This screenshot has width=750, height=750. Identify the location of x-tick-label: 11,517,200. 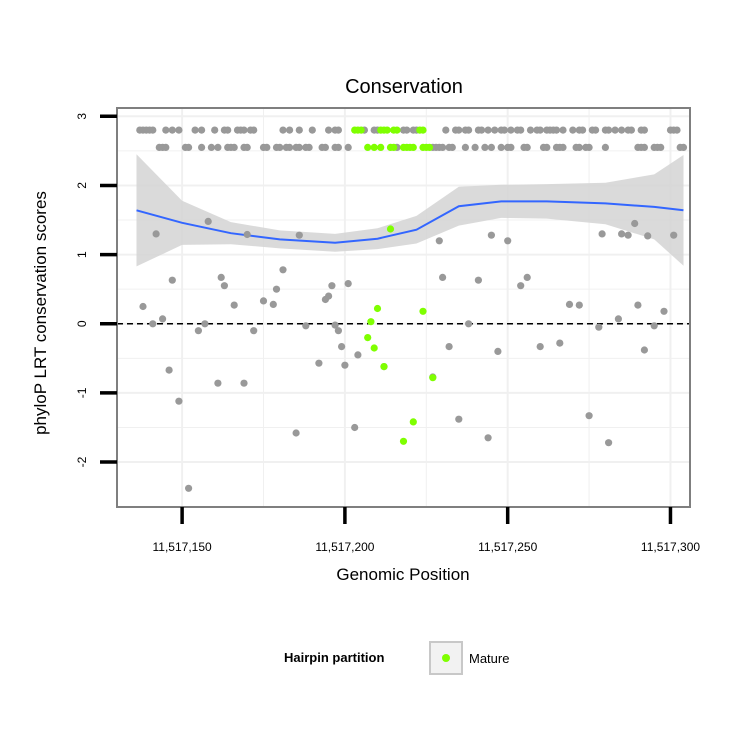
(344, 547).